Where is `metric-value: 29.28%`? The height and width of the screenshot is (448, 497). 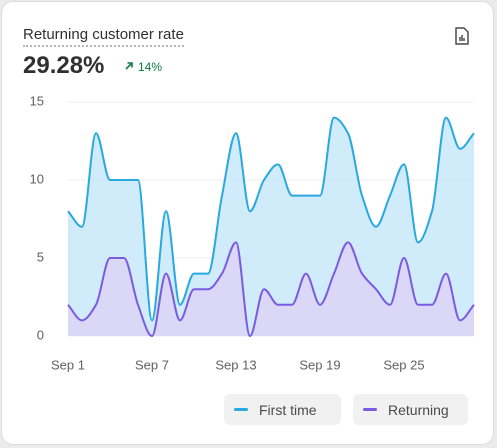 metric-value: 29.28% is located at coordinates (64, 65).